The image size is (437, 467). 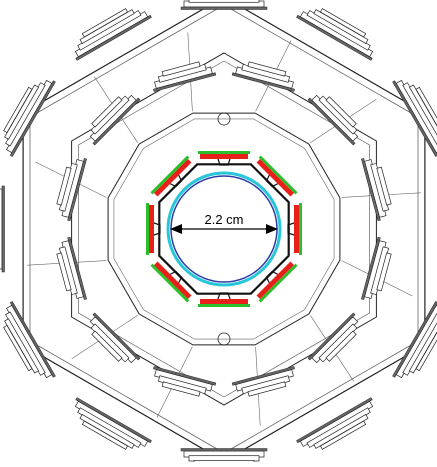 I want to click on beam-pipe-outer-ring, so click(x=224, y=229).